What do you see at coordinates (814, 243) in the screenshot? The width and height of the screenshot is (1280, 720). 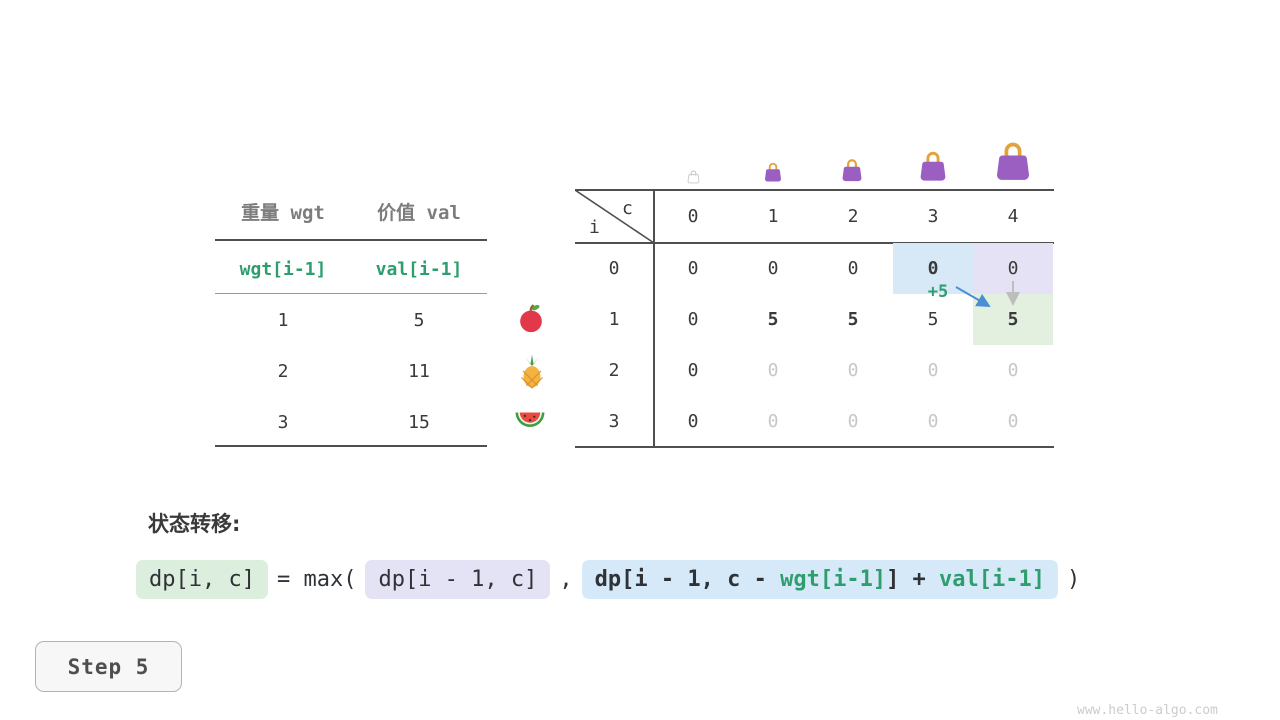 I see `dp-table-header-divider` at bounding box center [814, 243].